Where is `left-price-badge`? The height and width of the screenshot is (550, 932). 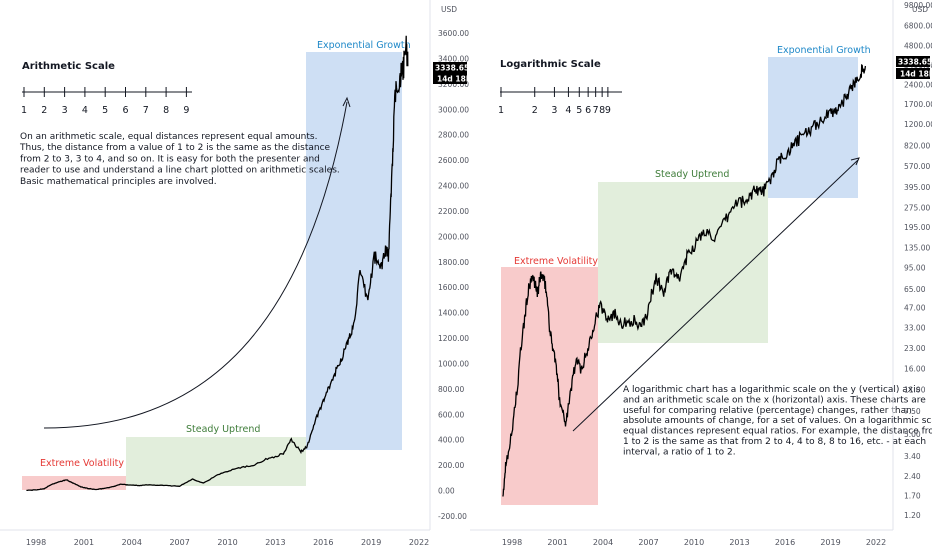
left-price-badge is located at coordinates (450, 67).